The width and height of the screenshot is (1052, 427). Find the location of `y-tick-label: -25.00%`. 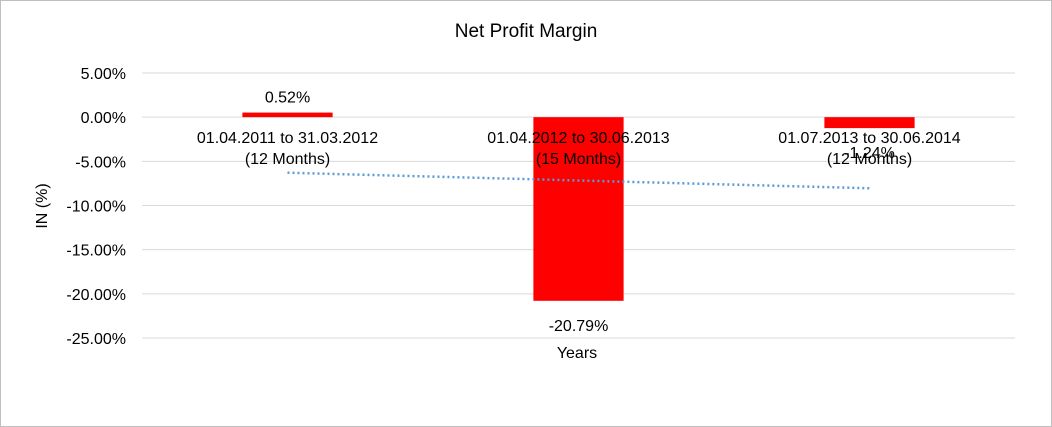

y-tick-label: -25.00% is located at coordinates (96, 339).